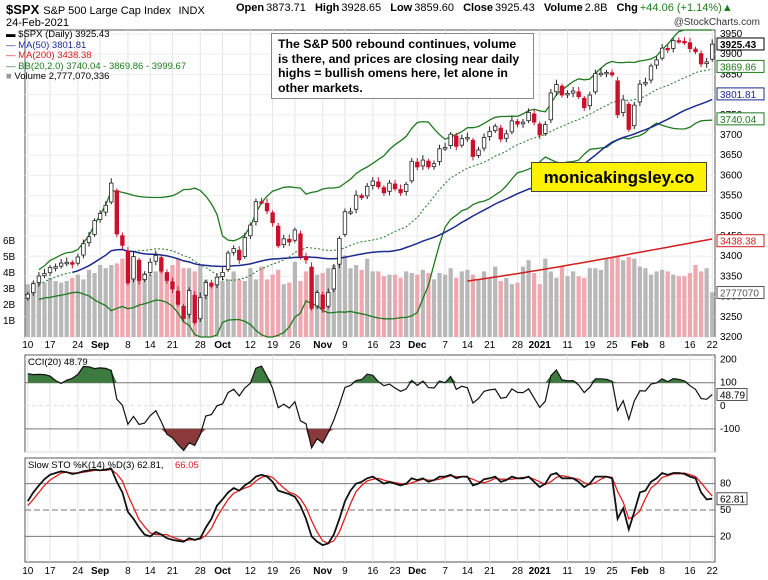  Describe the element at coordinates (728, 360) in the screenshot. I see `cci-tick-label: 200` at that location.